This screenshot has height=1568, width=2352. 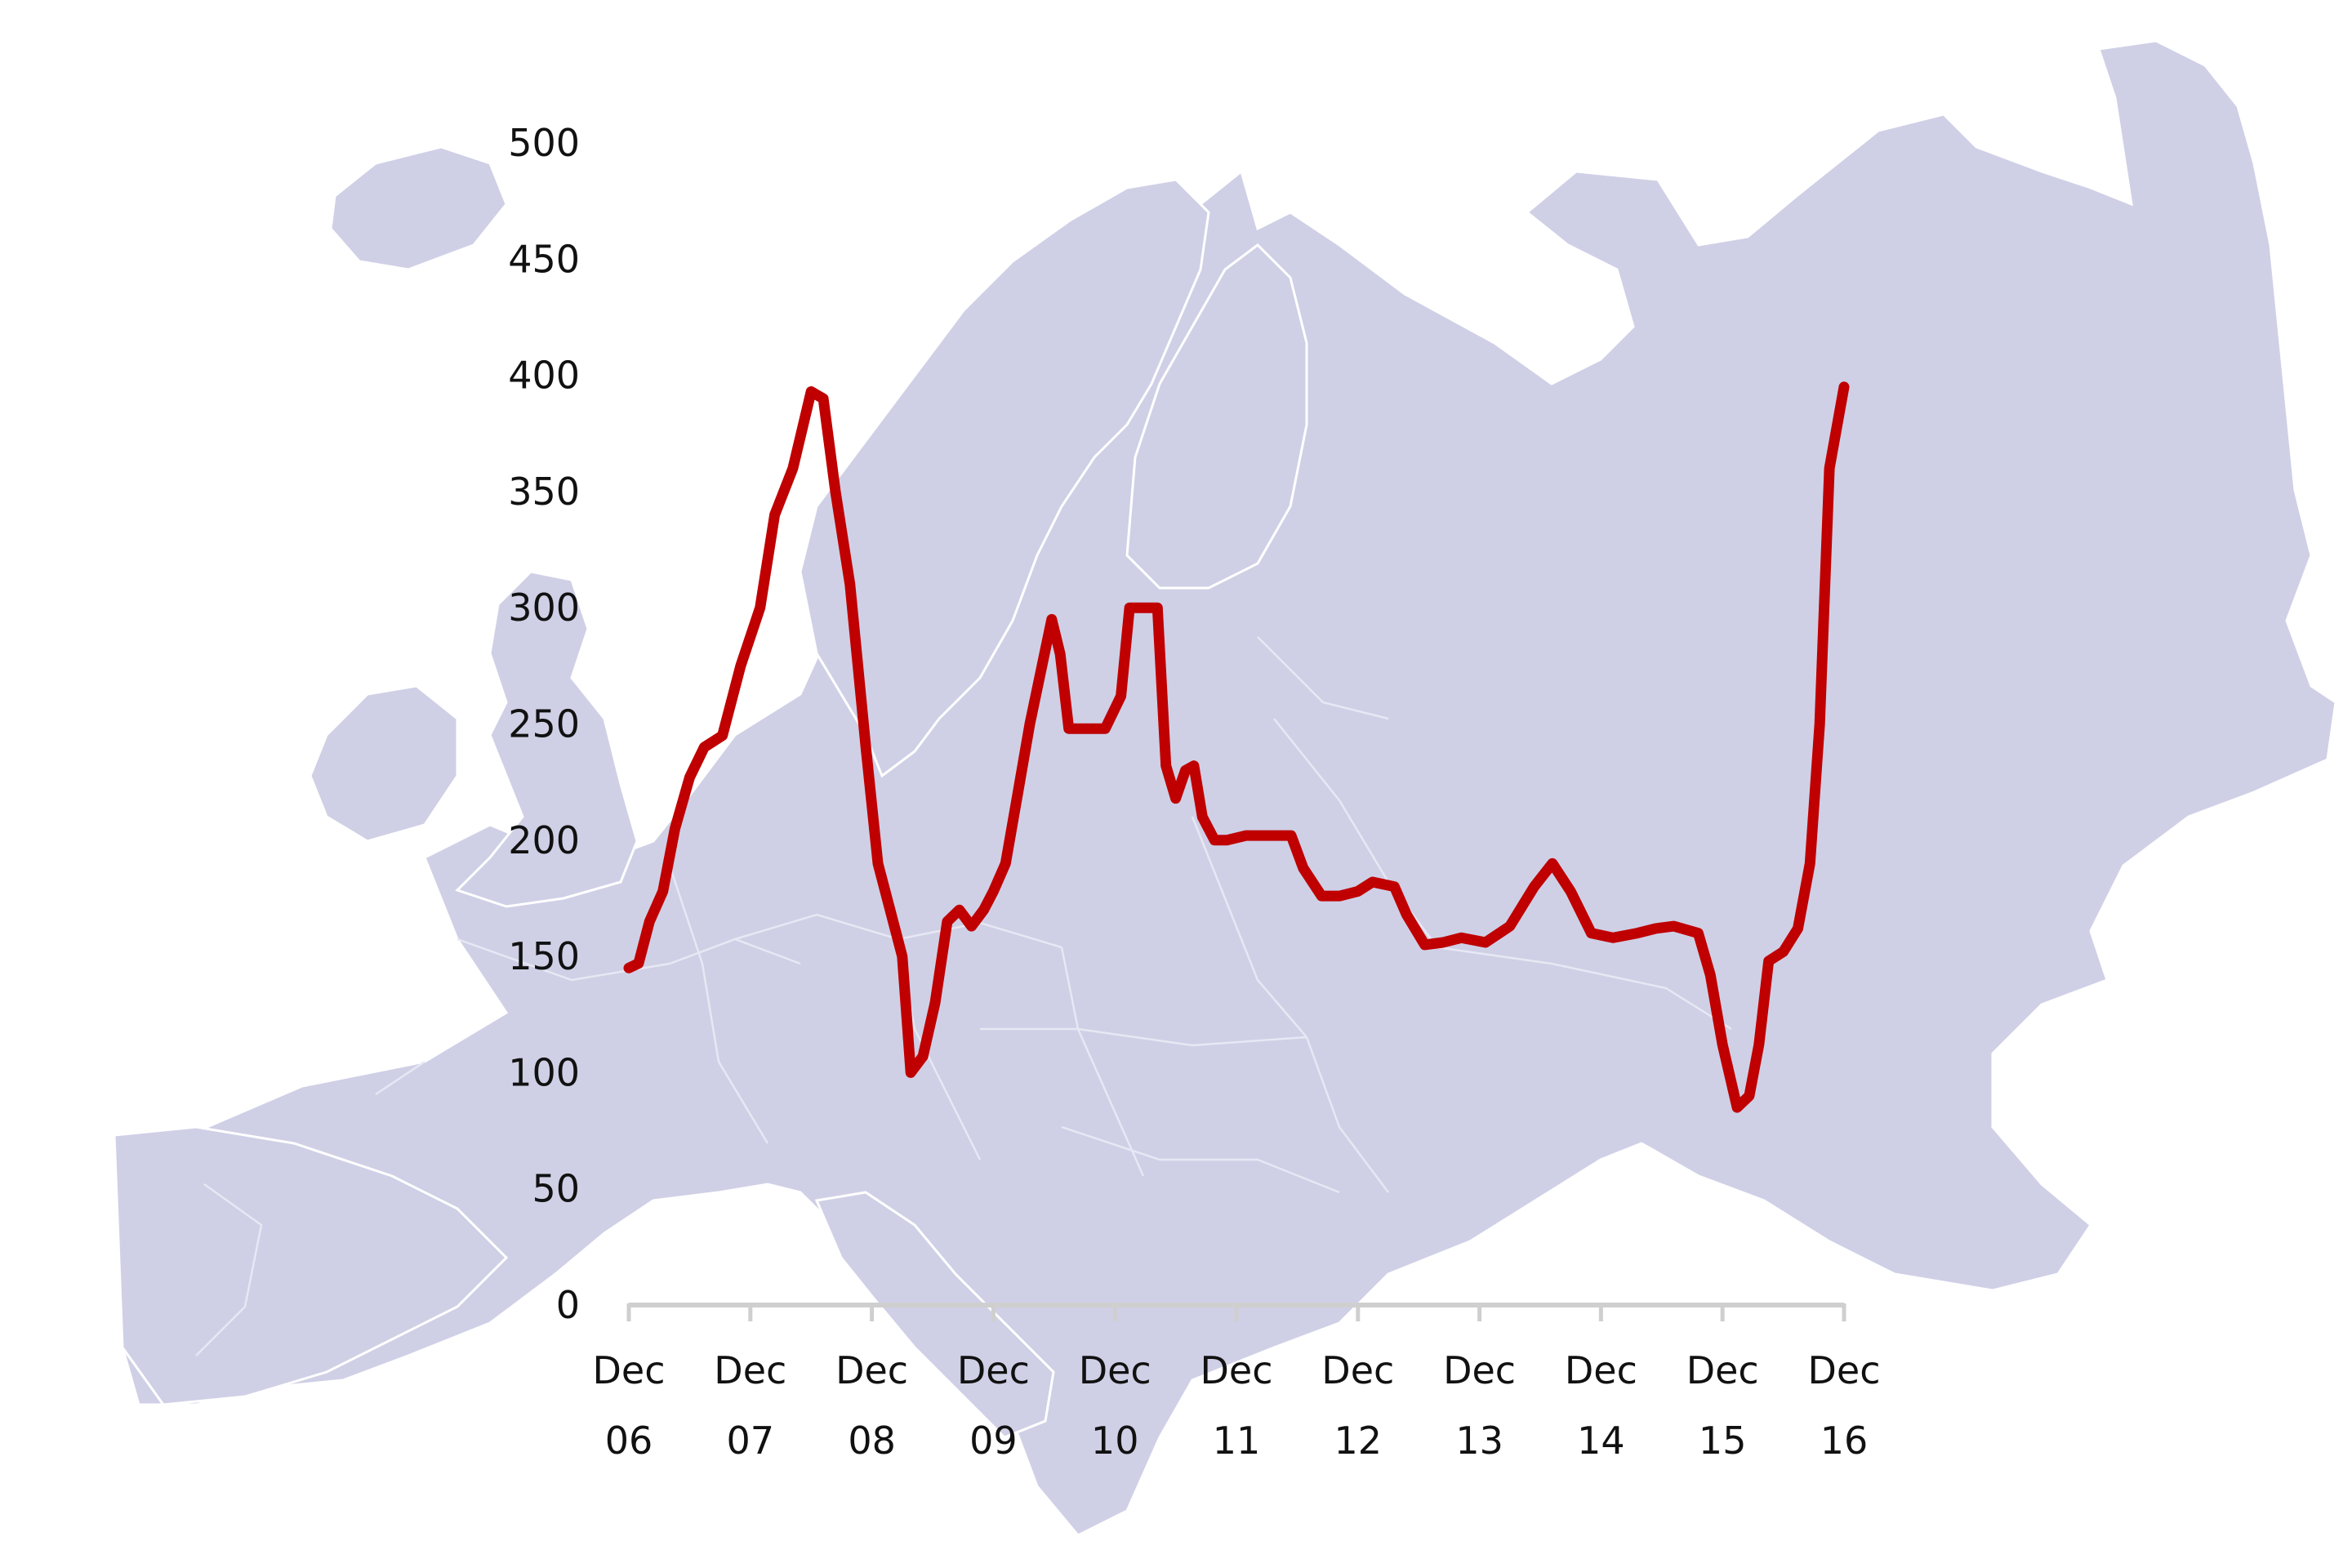 I want to click on y-tick-label: 450, so click(x=544, y=259).